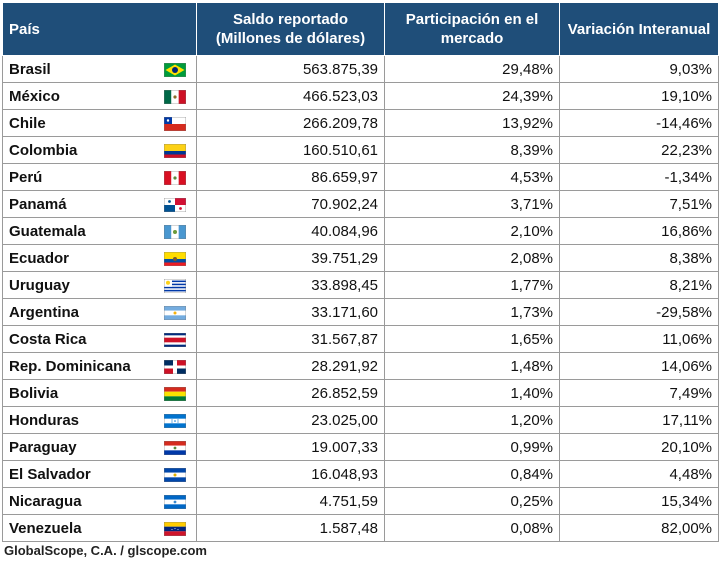 The image size is (720, 564). What do you see at coordinates (472, 447) in the screenshot?
I see `participacion-value: 0,99%` at bounding box center [472, 447].